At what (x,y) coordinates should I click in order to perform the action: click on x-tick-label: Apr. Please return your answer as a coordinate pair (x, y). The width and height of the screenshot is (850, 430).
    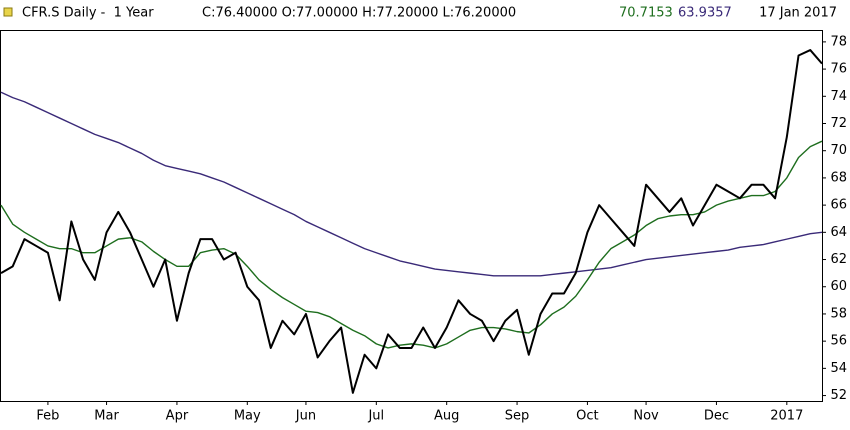
    Looking at the image, I should click on (177, 416).